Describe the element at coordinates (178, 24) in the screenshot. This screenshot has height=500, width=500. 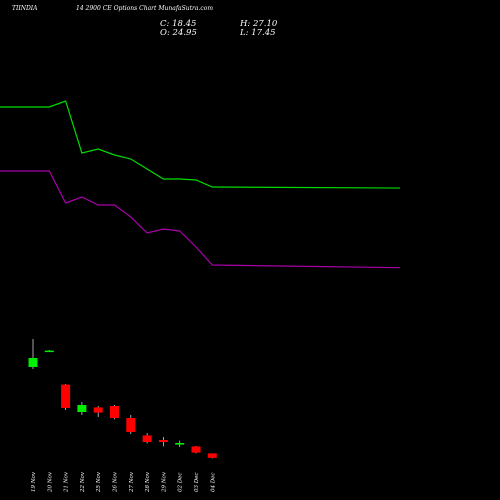
I see `close-price: C: 18.45` at that location.